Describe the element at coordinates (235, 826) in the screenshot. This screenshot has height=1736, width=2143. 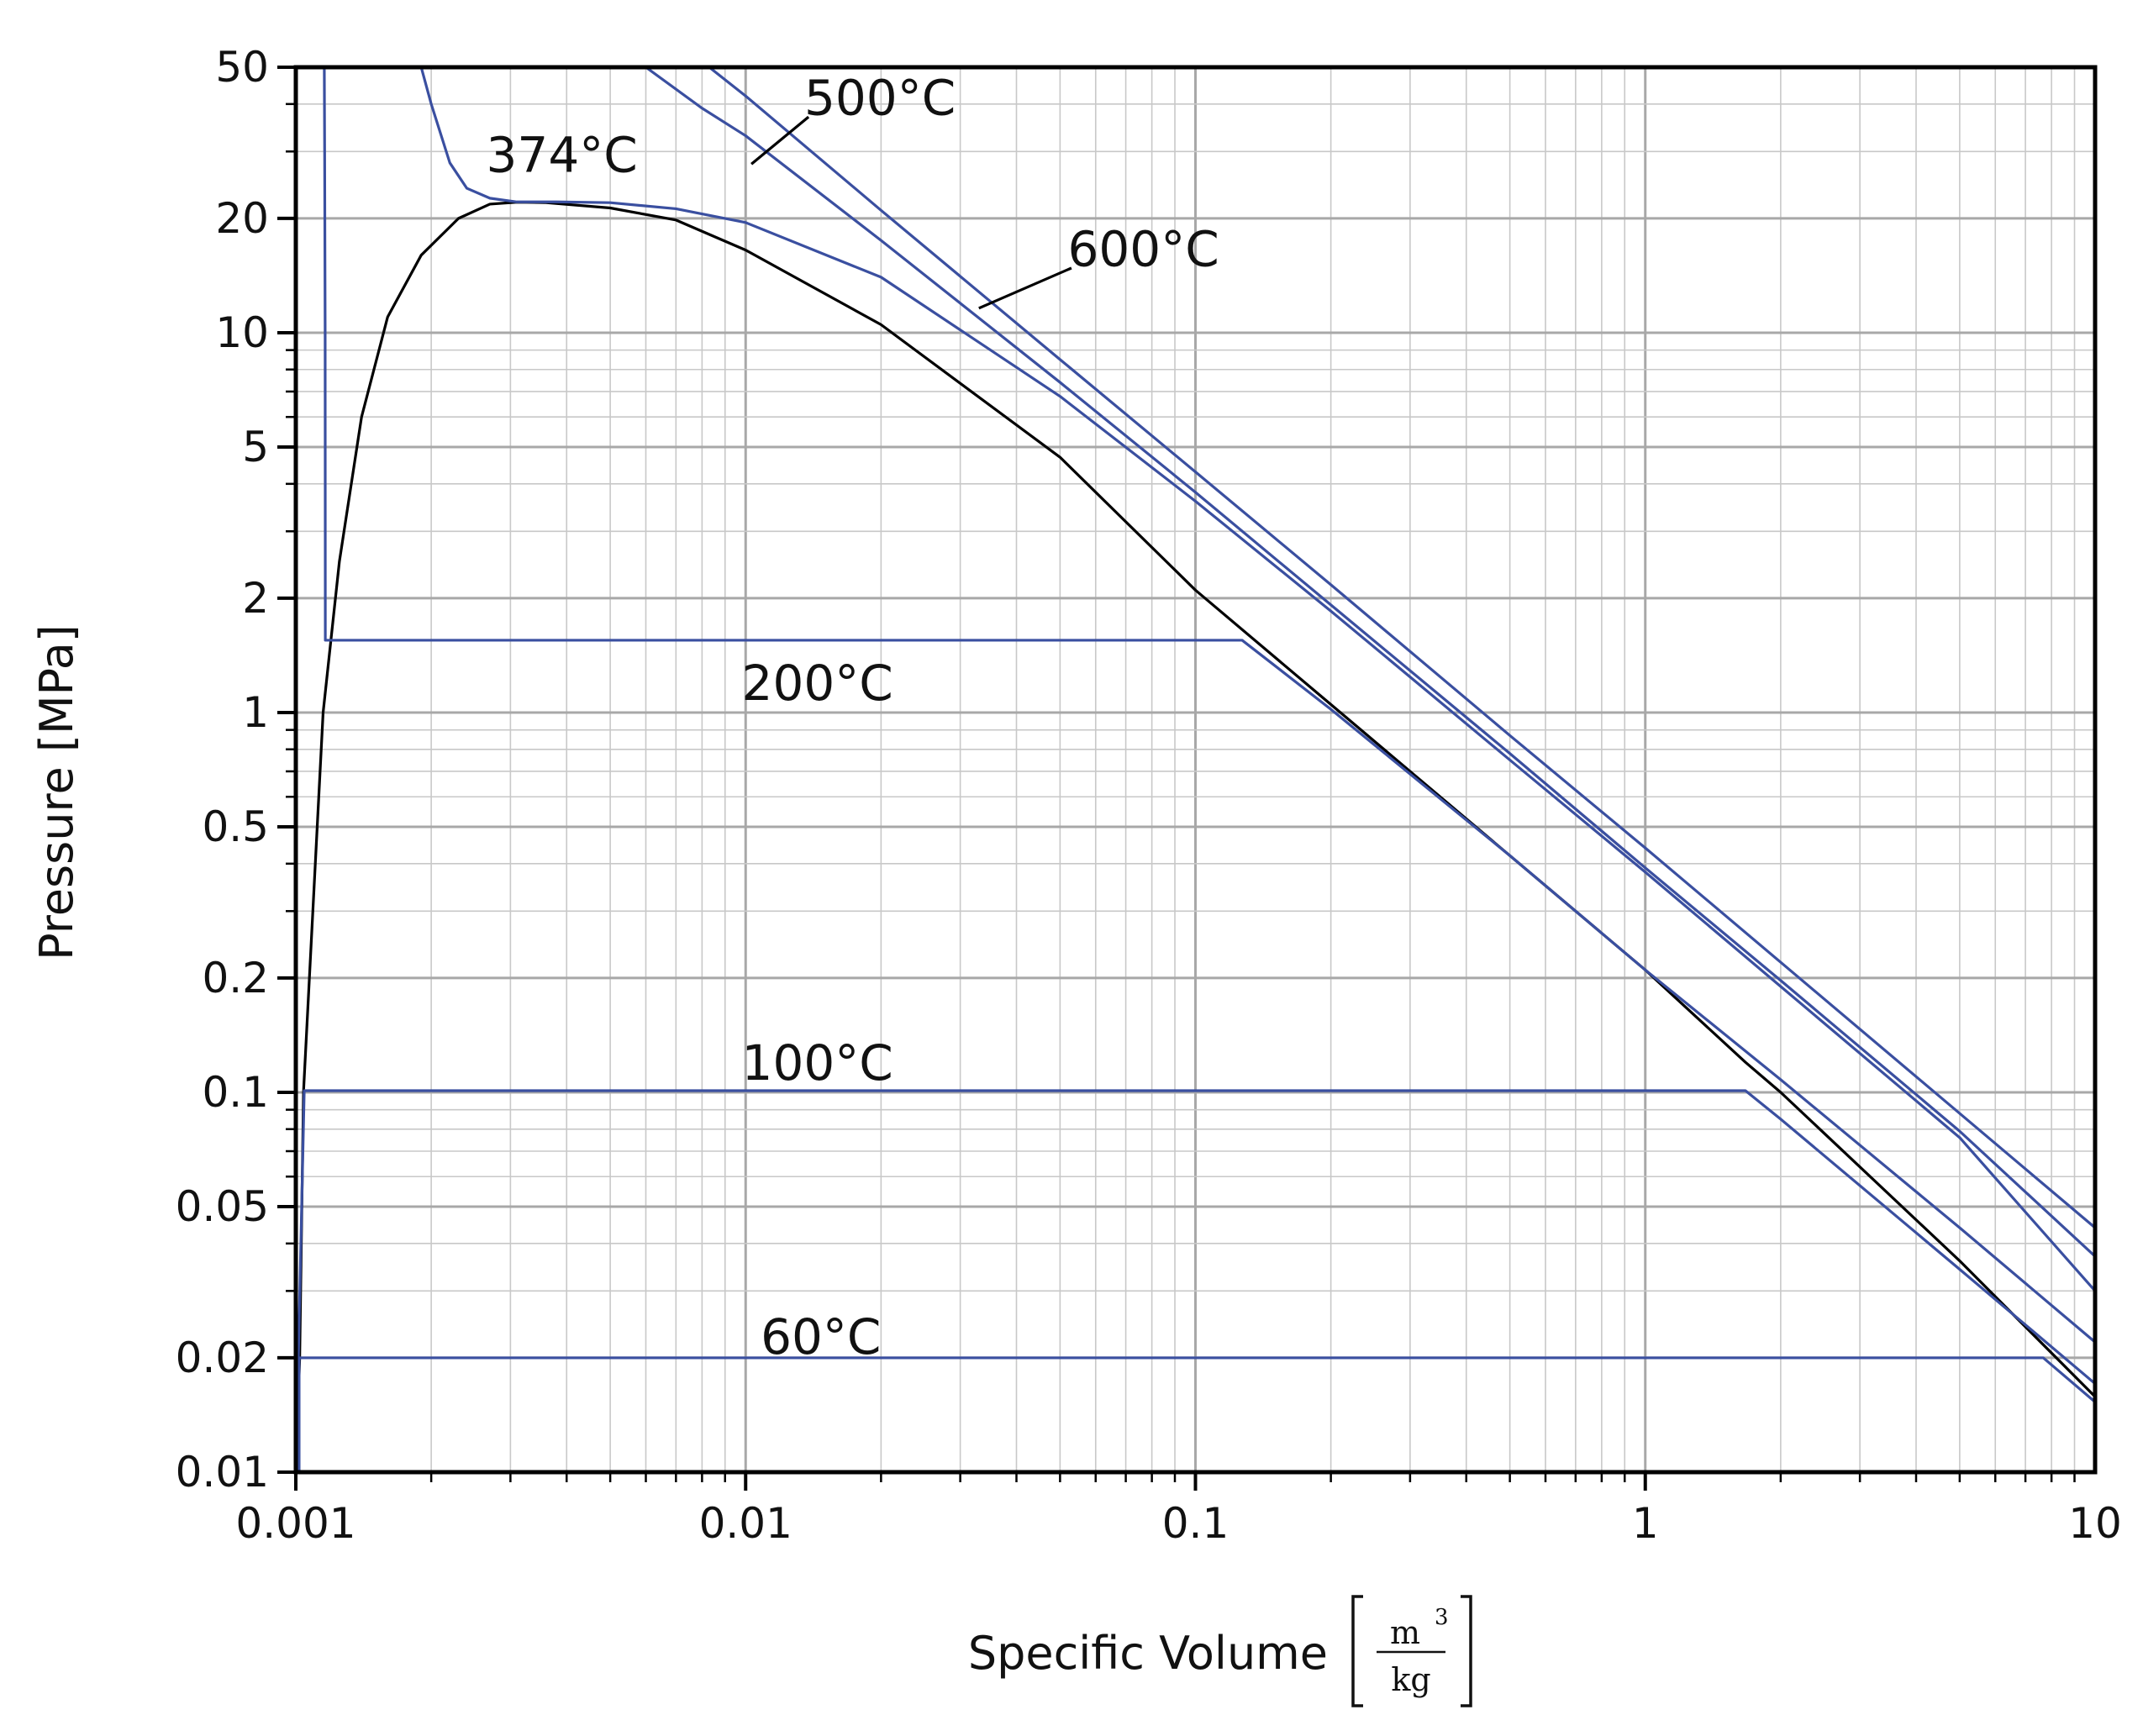
I see `y-tick-label: 0.5` at that location.